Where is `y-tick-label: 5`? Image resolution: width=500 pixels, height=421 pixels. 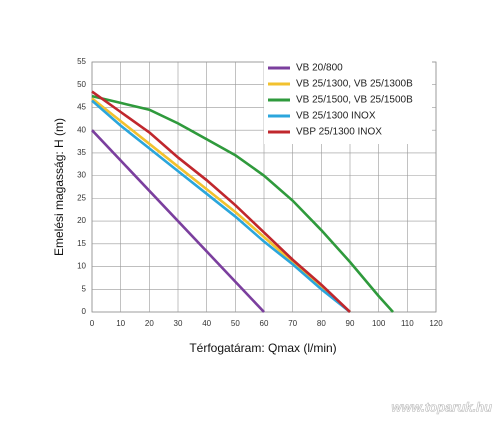 y-tick-label: 5 is located at coordinates (84, 288).